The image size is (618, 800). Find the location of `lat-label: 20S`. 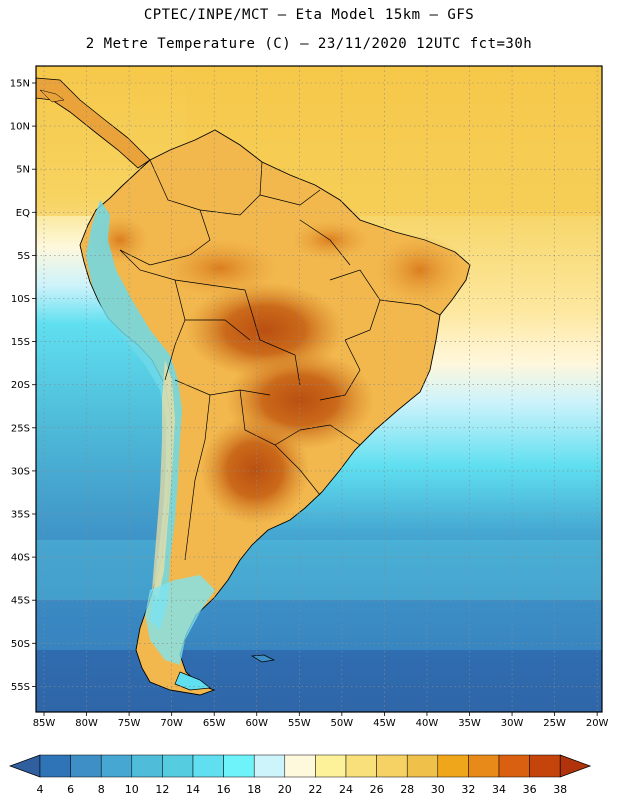

lat-label: 20S is located at coordinates (20, 385).